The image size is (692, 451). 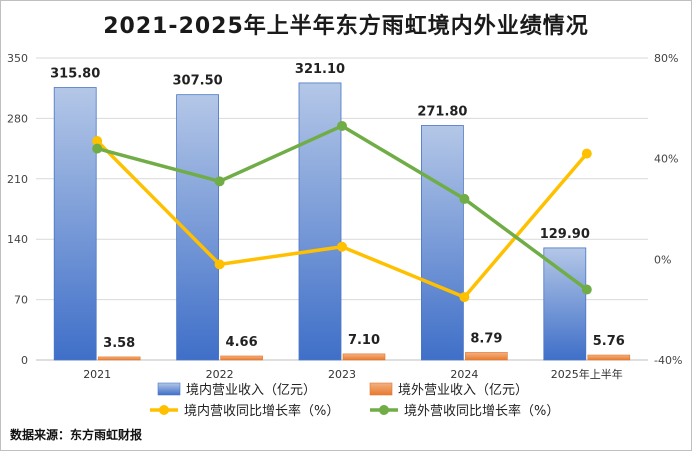 I want to click on y-left-tick-label: 0, so click(x=24, y=360).